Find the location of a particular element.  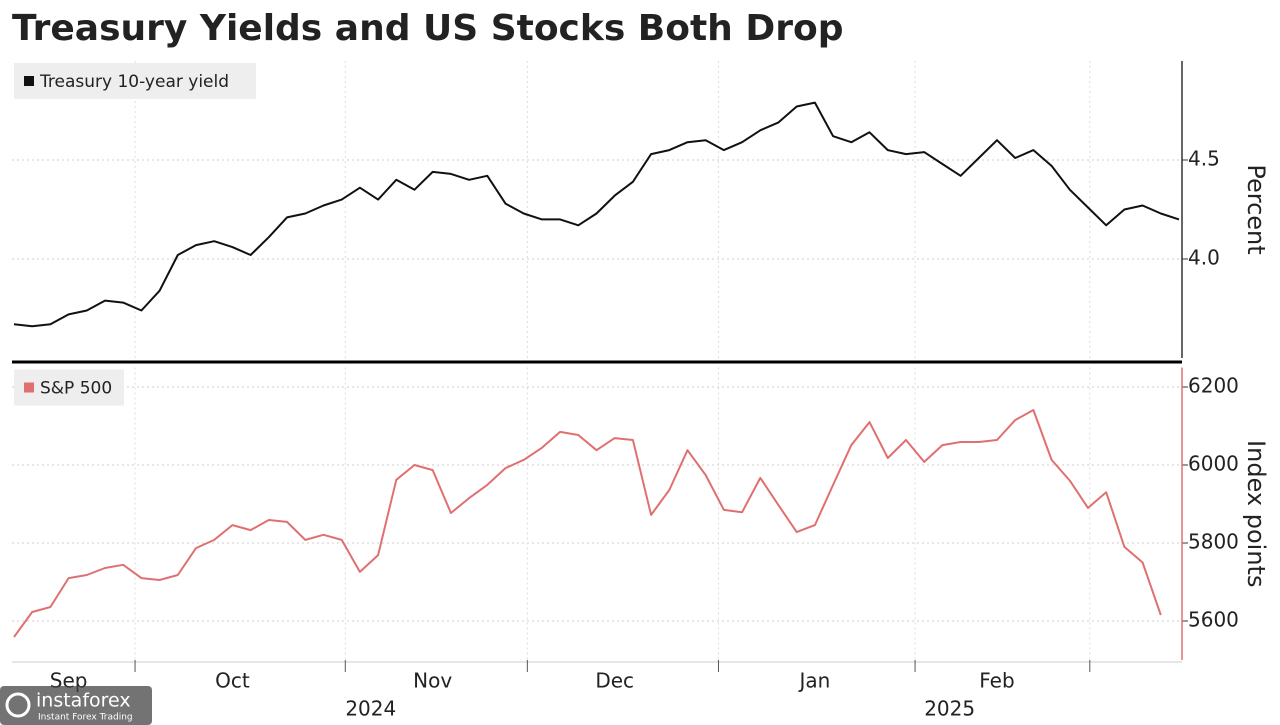

watermark-tagline: Instant Forex Trading is located at coordinates (85, 718).